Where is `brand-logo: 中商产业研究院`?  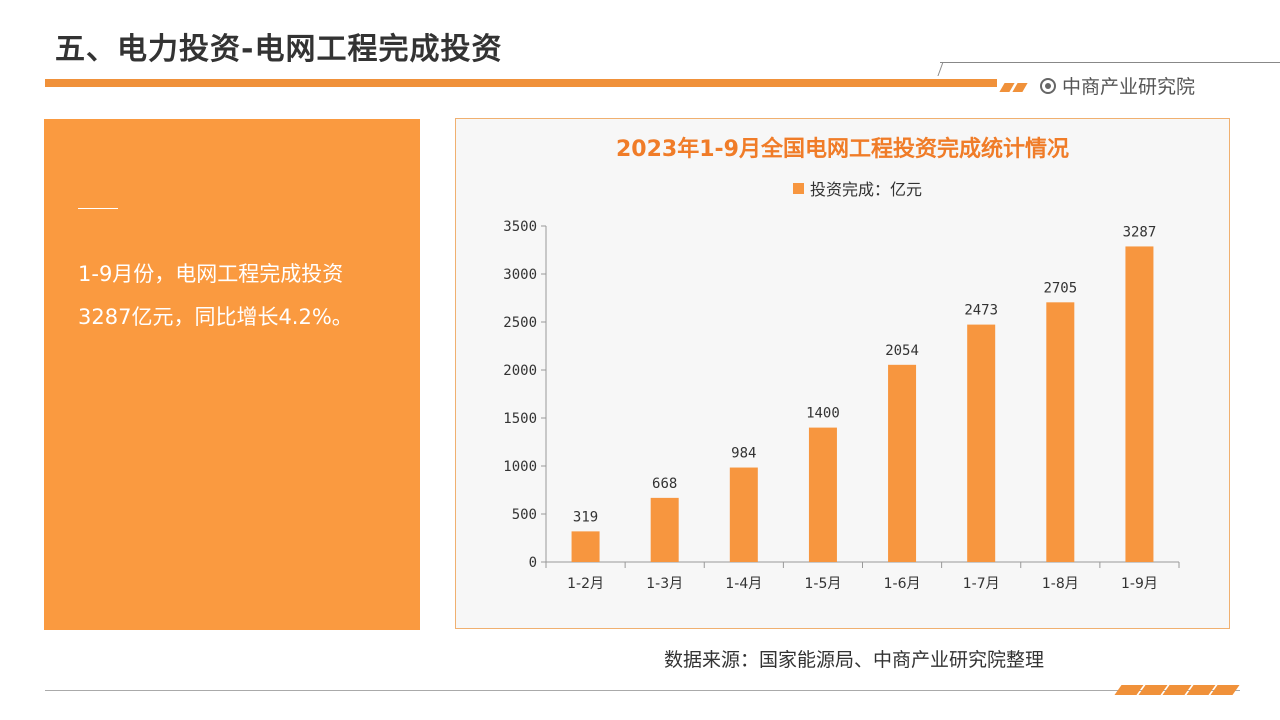 brand-logo: 中商产业研究院 is located at coordinates (1117, 85).